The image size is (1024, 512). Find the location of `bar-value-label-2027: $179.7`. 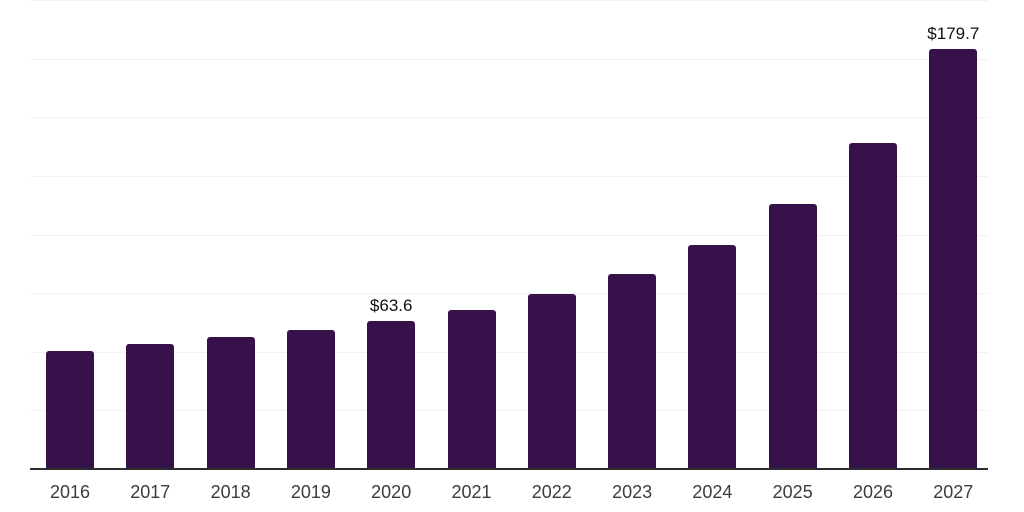

bar-value-label-2027: $179.7 is located at coordinates (953, 33).